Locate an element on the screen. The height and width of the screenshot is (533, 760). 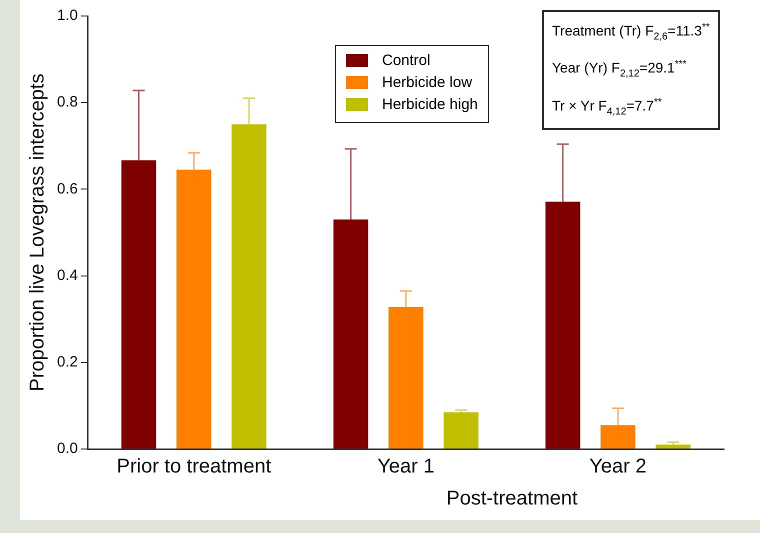
annotation: Year (Yr) F$_{2,12}$=29.1$^{***}$ is located at coordinates (620, 70).